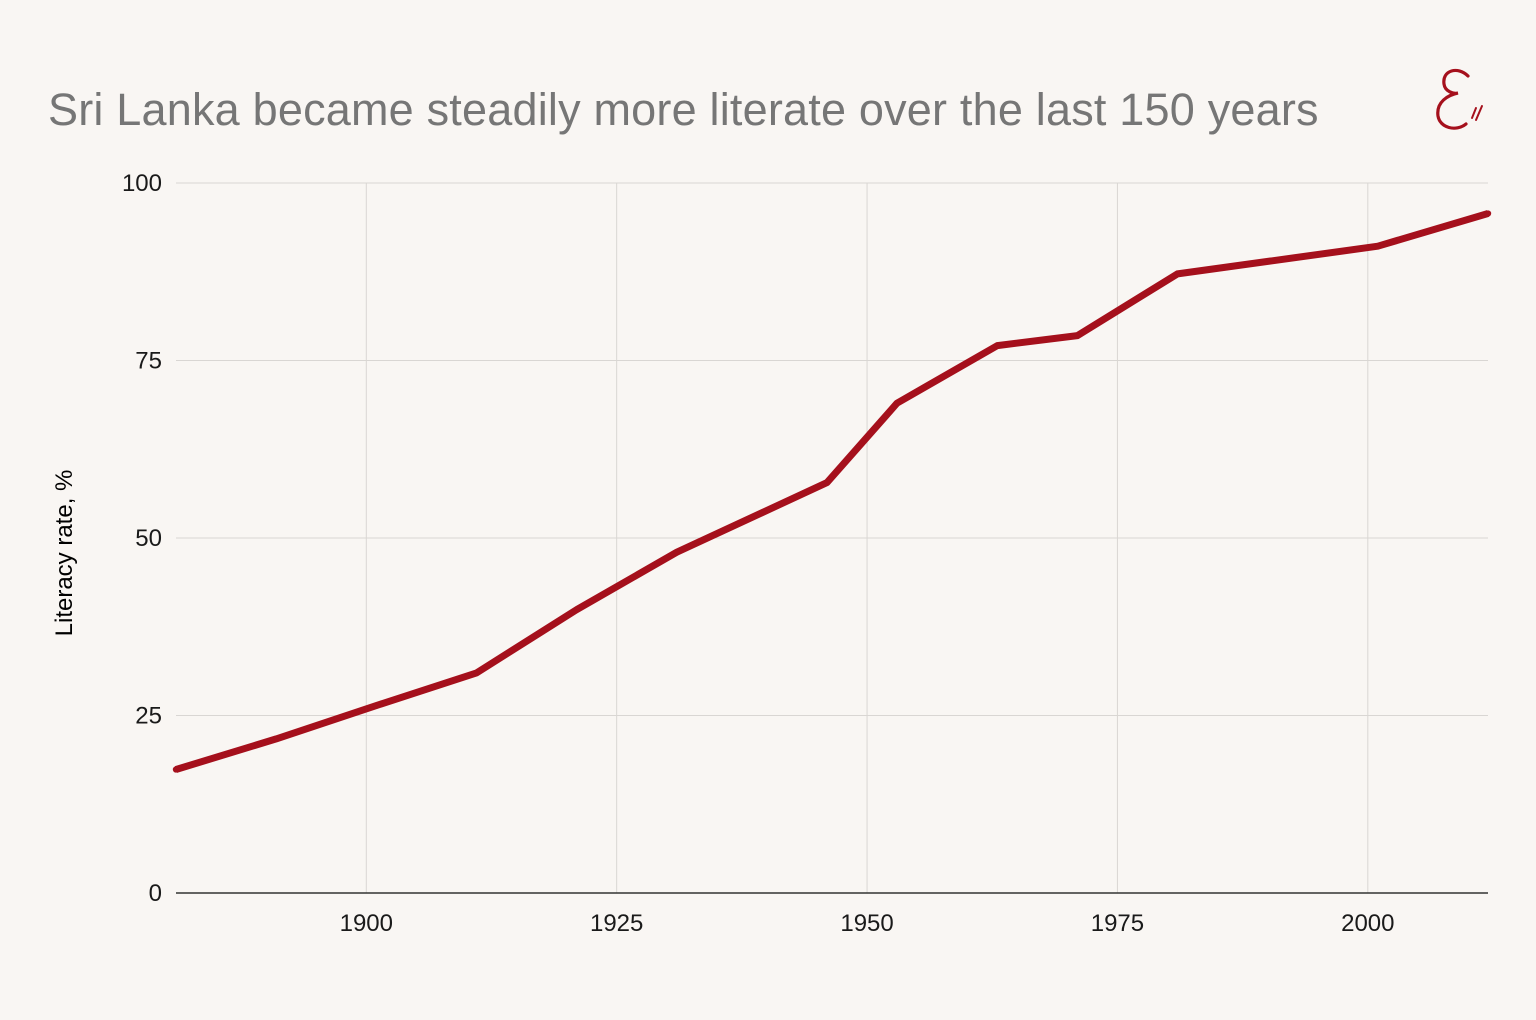 The image size is (1536, 1020). I want to click on y-tick-label: 100, so click(142, 183).